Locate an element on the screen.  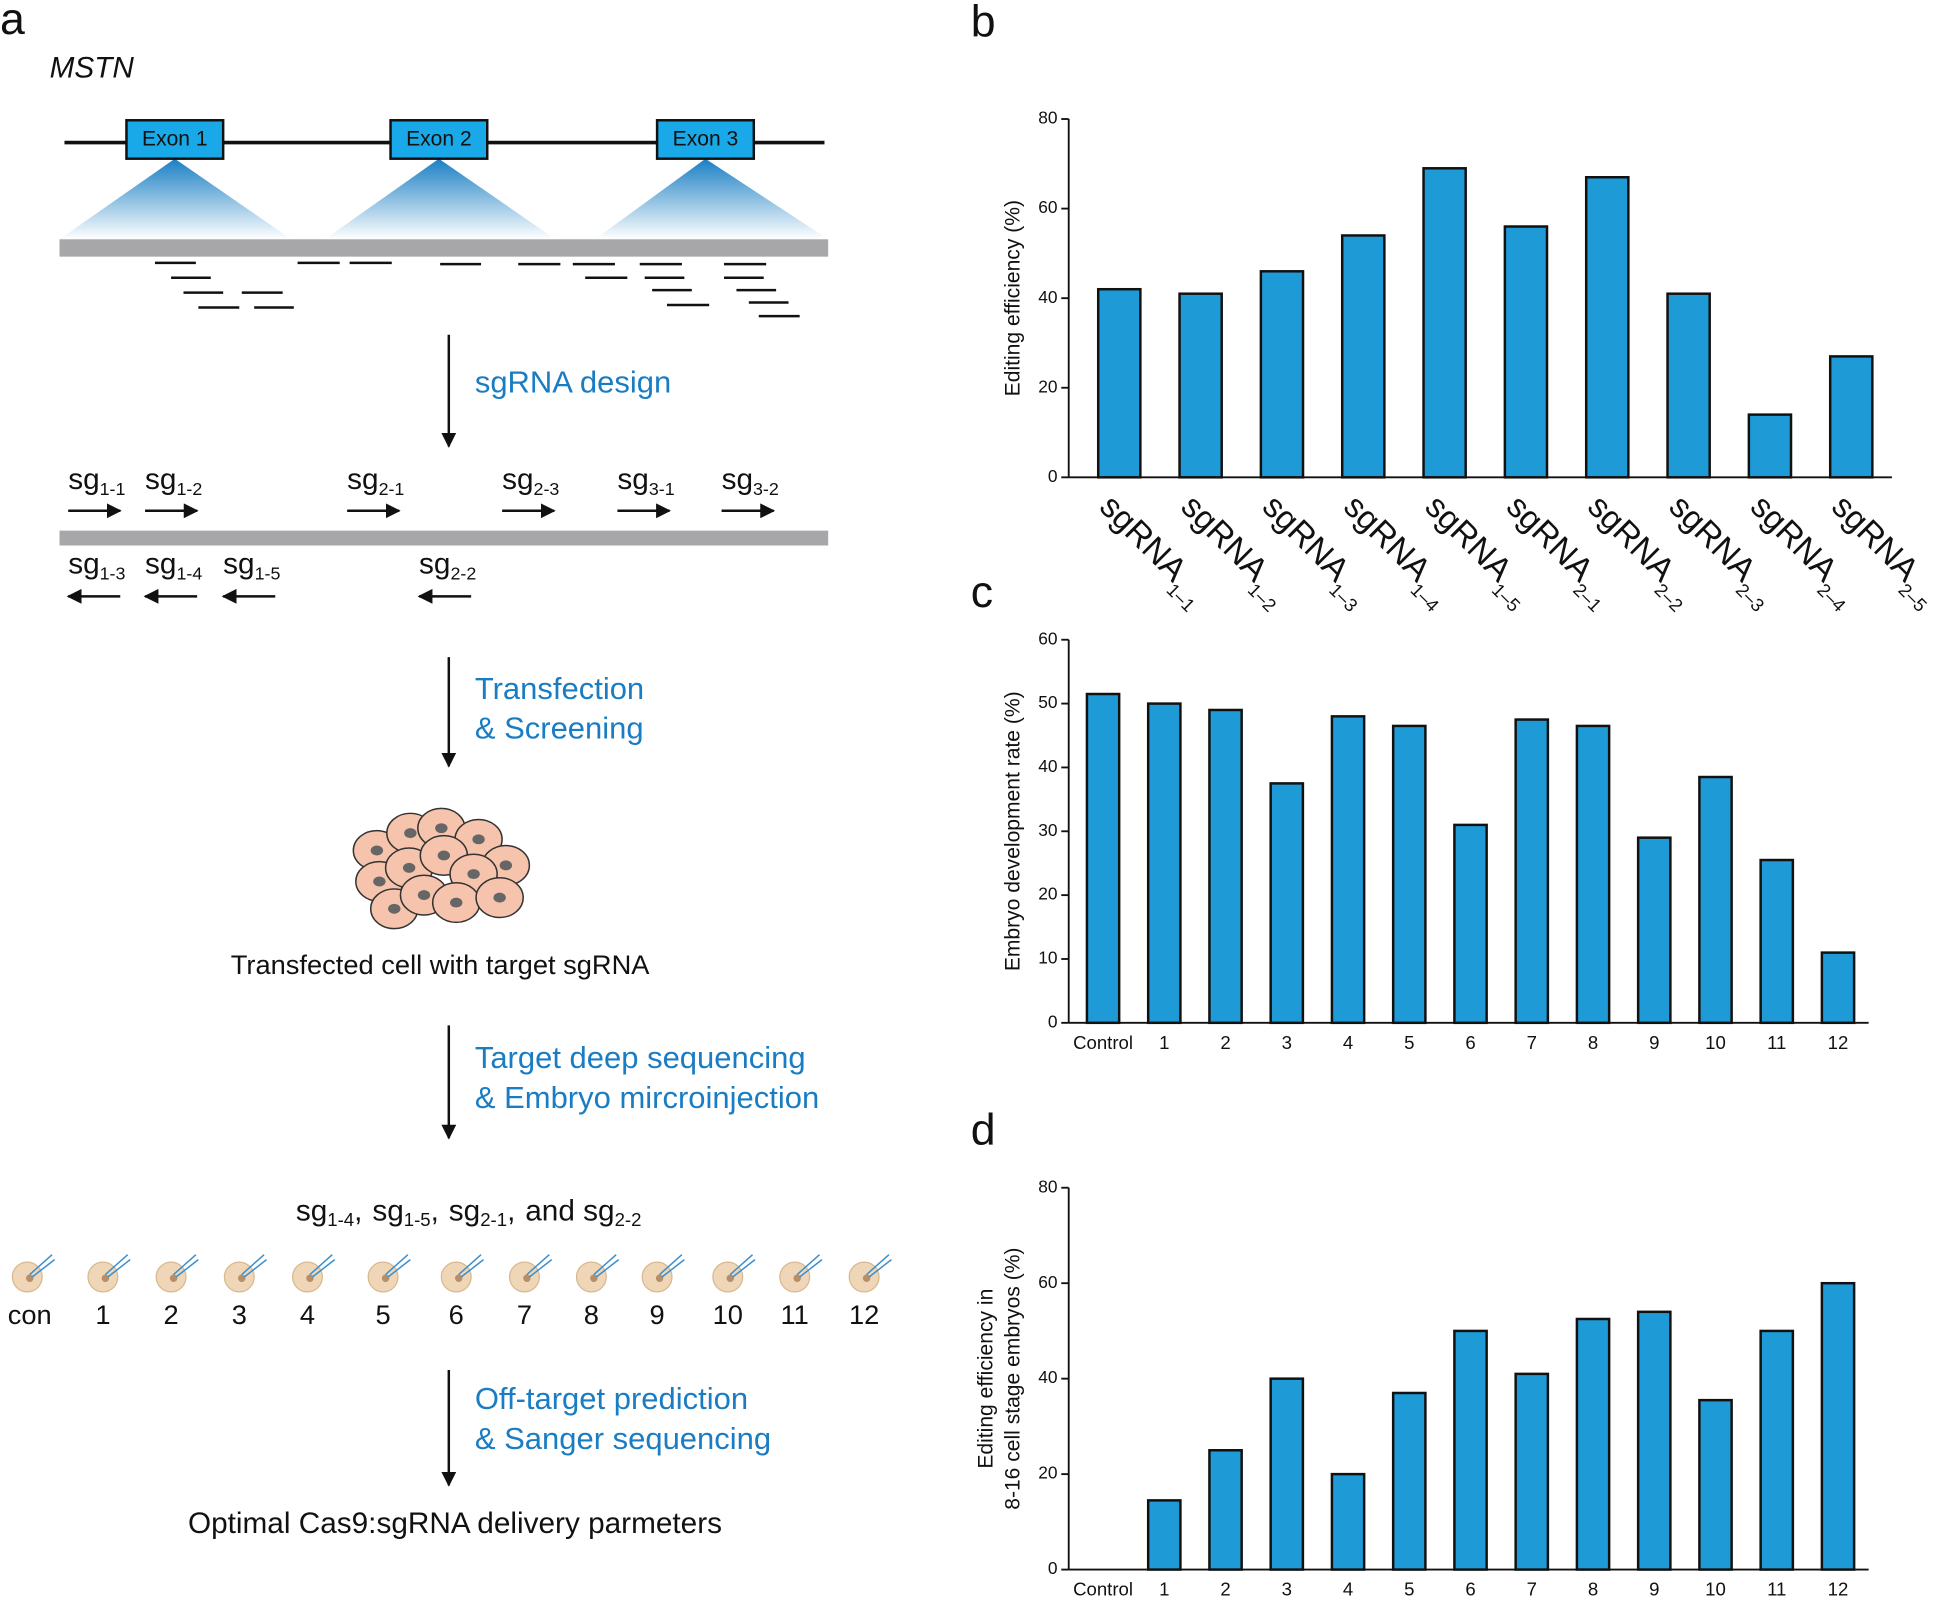
embryo-label: 12 is located at coordinates (864, 1314).